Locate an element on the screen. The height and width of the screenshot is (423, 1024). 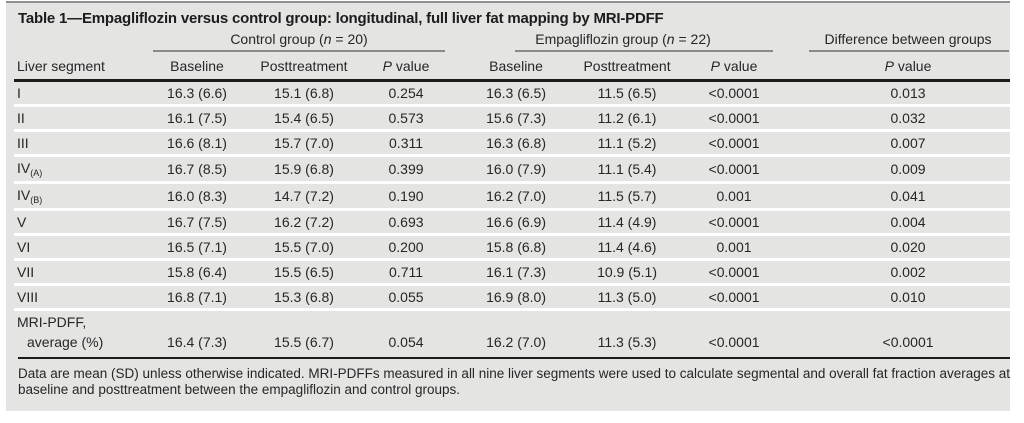
liver-segment-label: V is located at coordinates (22, 222).